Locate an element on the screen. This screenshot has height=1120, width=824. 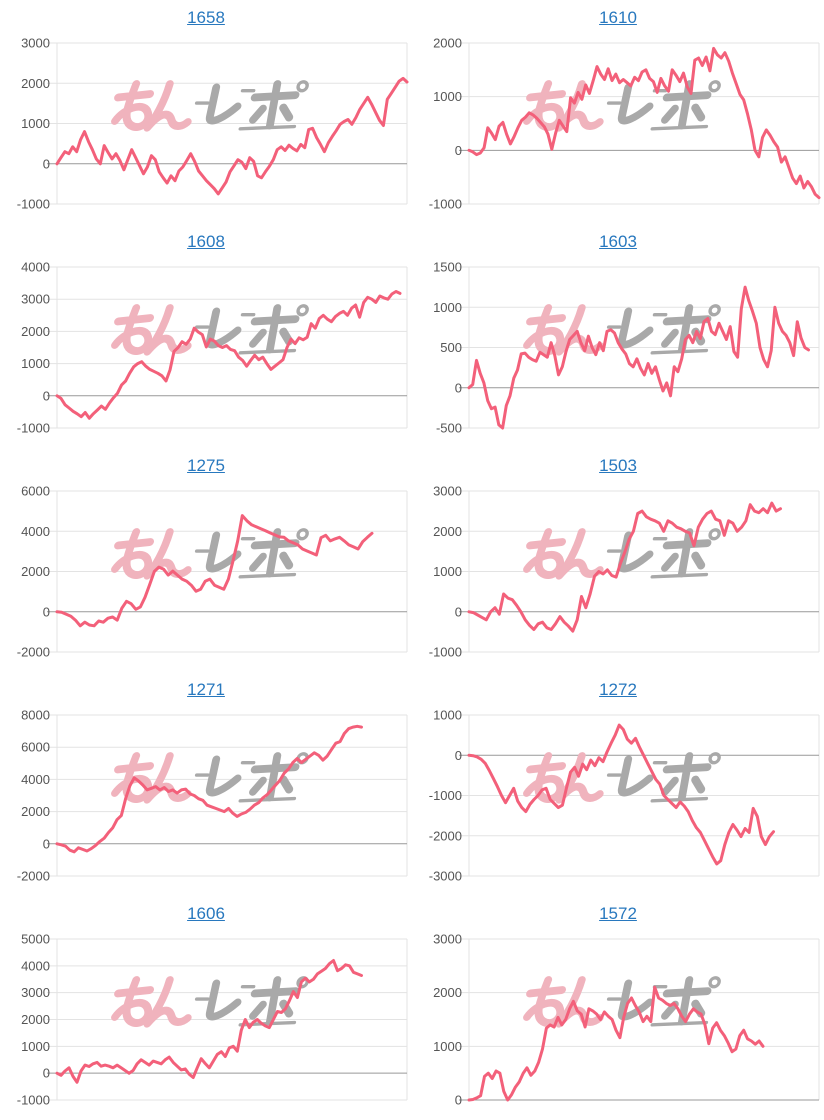
line-chart: 1000 0 -1000 -2000 -3000 is located at coordinates (624, 796).